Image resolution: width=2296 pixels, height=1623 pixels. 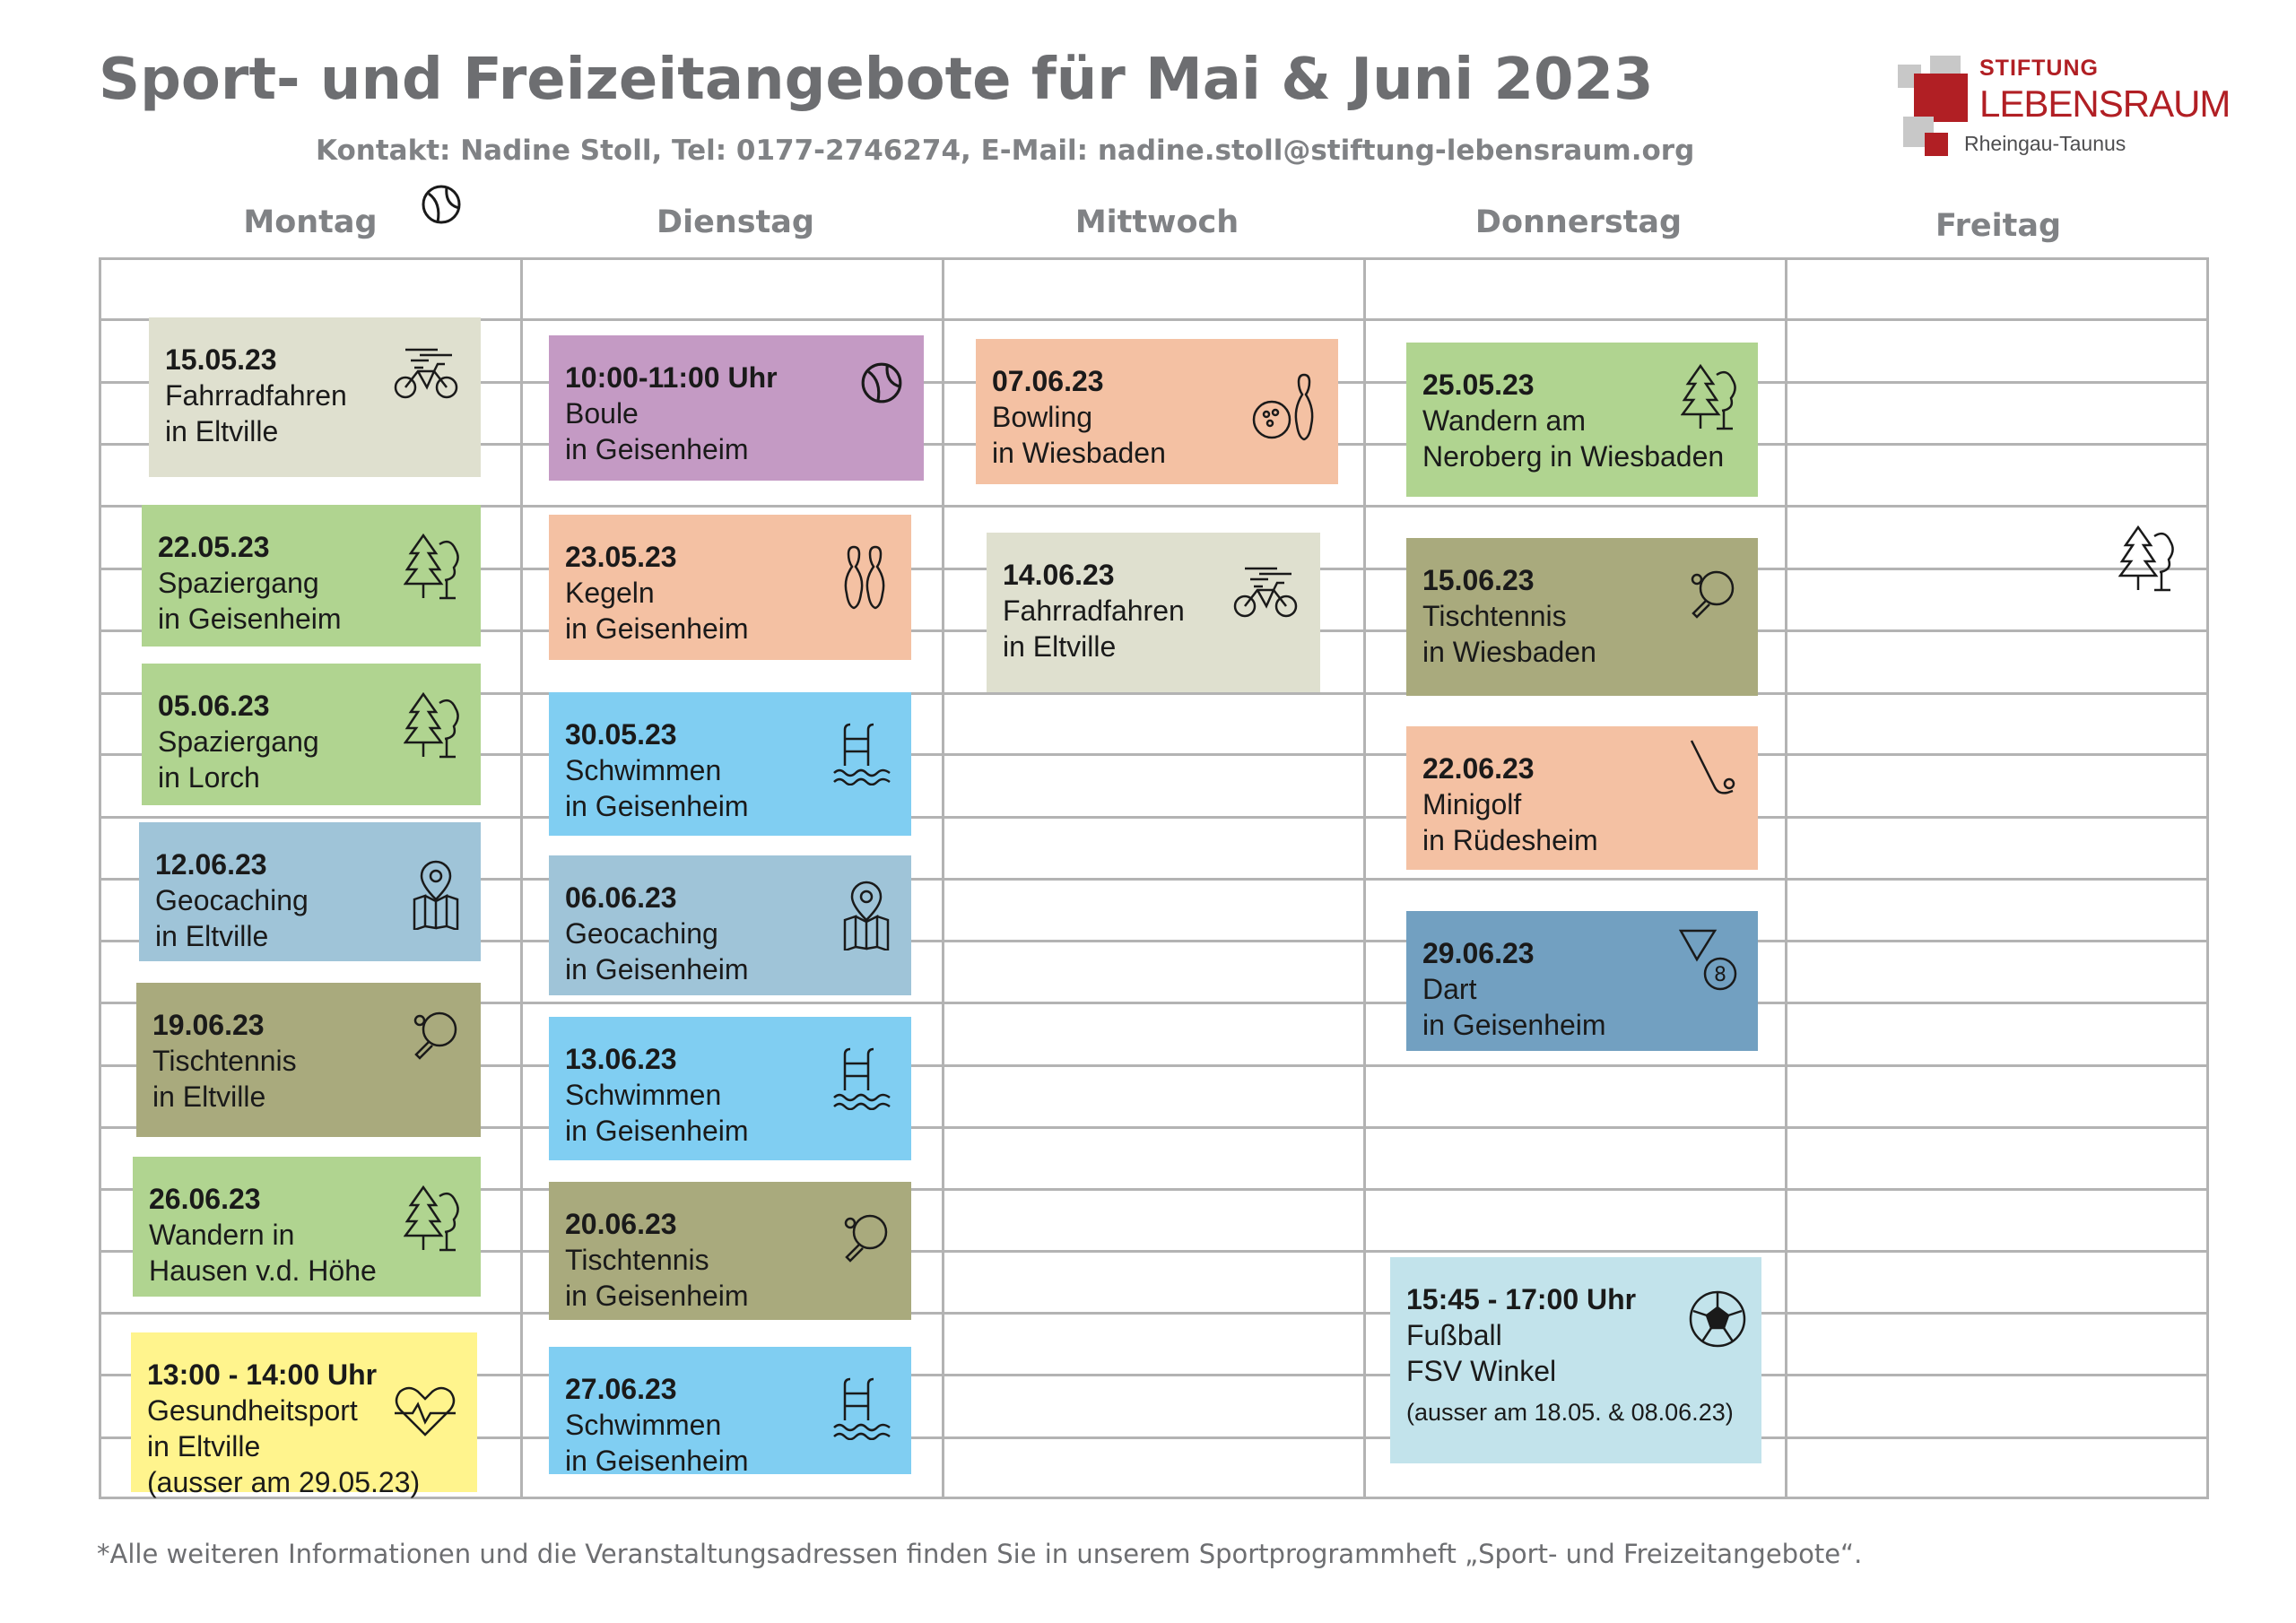 What do you see at coordinates (730, 587) in the screenshot?
I see `event-card: 23.05.23 Kegeln in Geisenheim` at bounding box center [730, 587].